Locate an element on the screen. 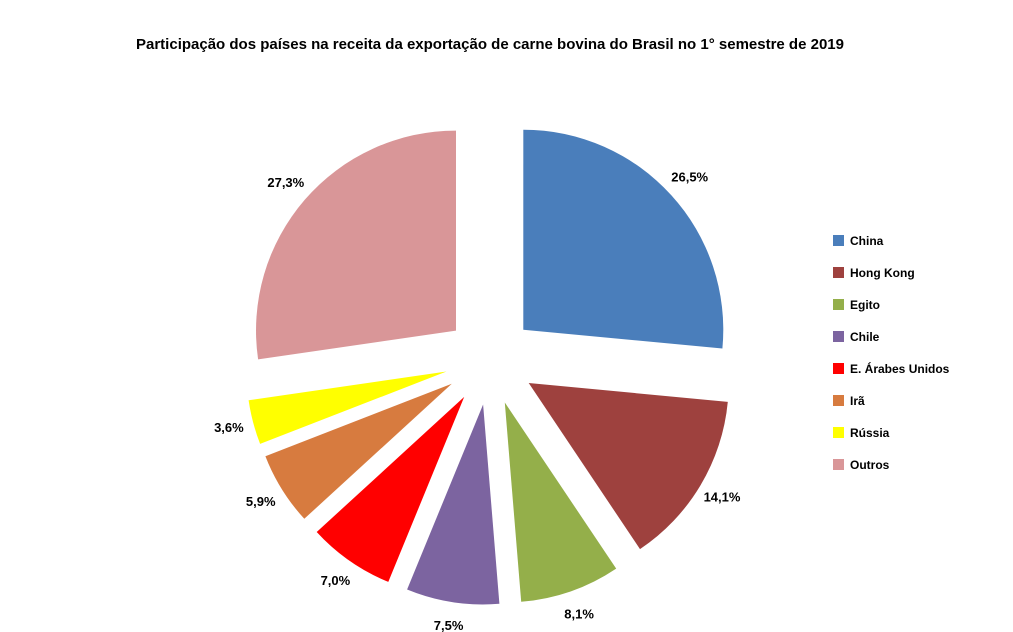 The image size is (1013, 632). legend-swatch-e-rabes-unidos is located at coordinates (838, 368).